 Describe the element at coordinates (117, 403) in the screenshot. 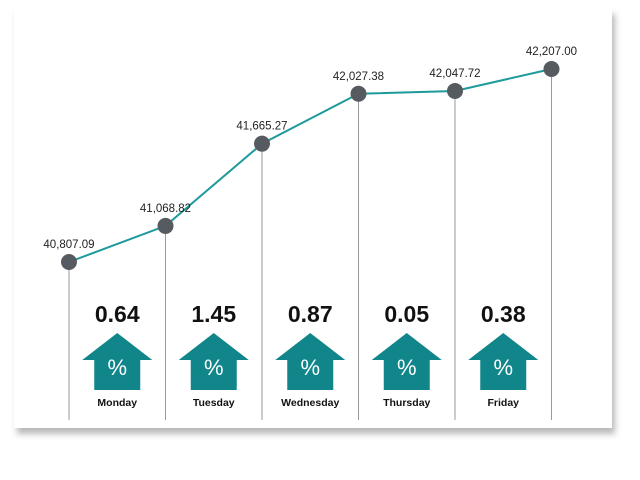

I see `day-label-monday: Monday` at that location.